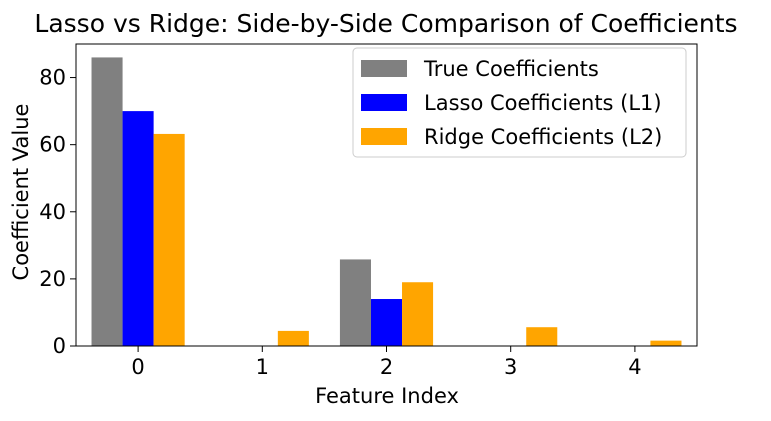 This screenshot has height=421, width=771. What do you see at coordinates (137, 367) in the screenshot?
I see `x-tick-label: 0` at bounding box center [137, 367].